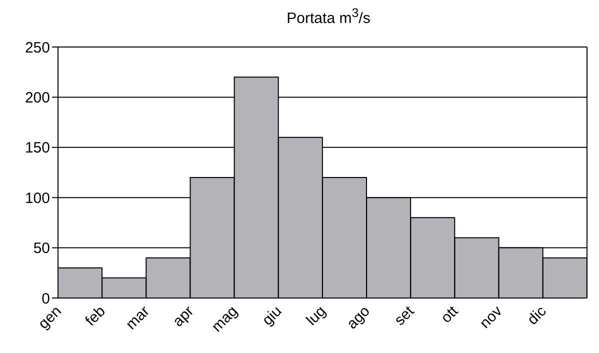  I want to click on x-tick-label: giu, so click(272, 315).